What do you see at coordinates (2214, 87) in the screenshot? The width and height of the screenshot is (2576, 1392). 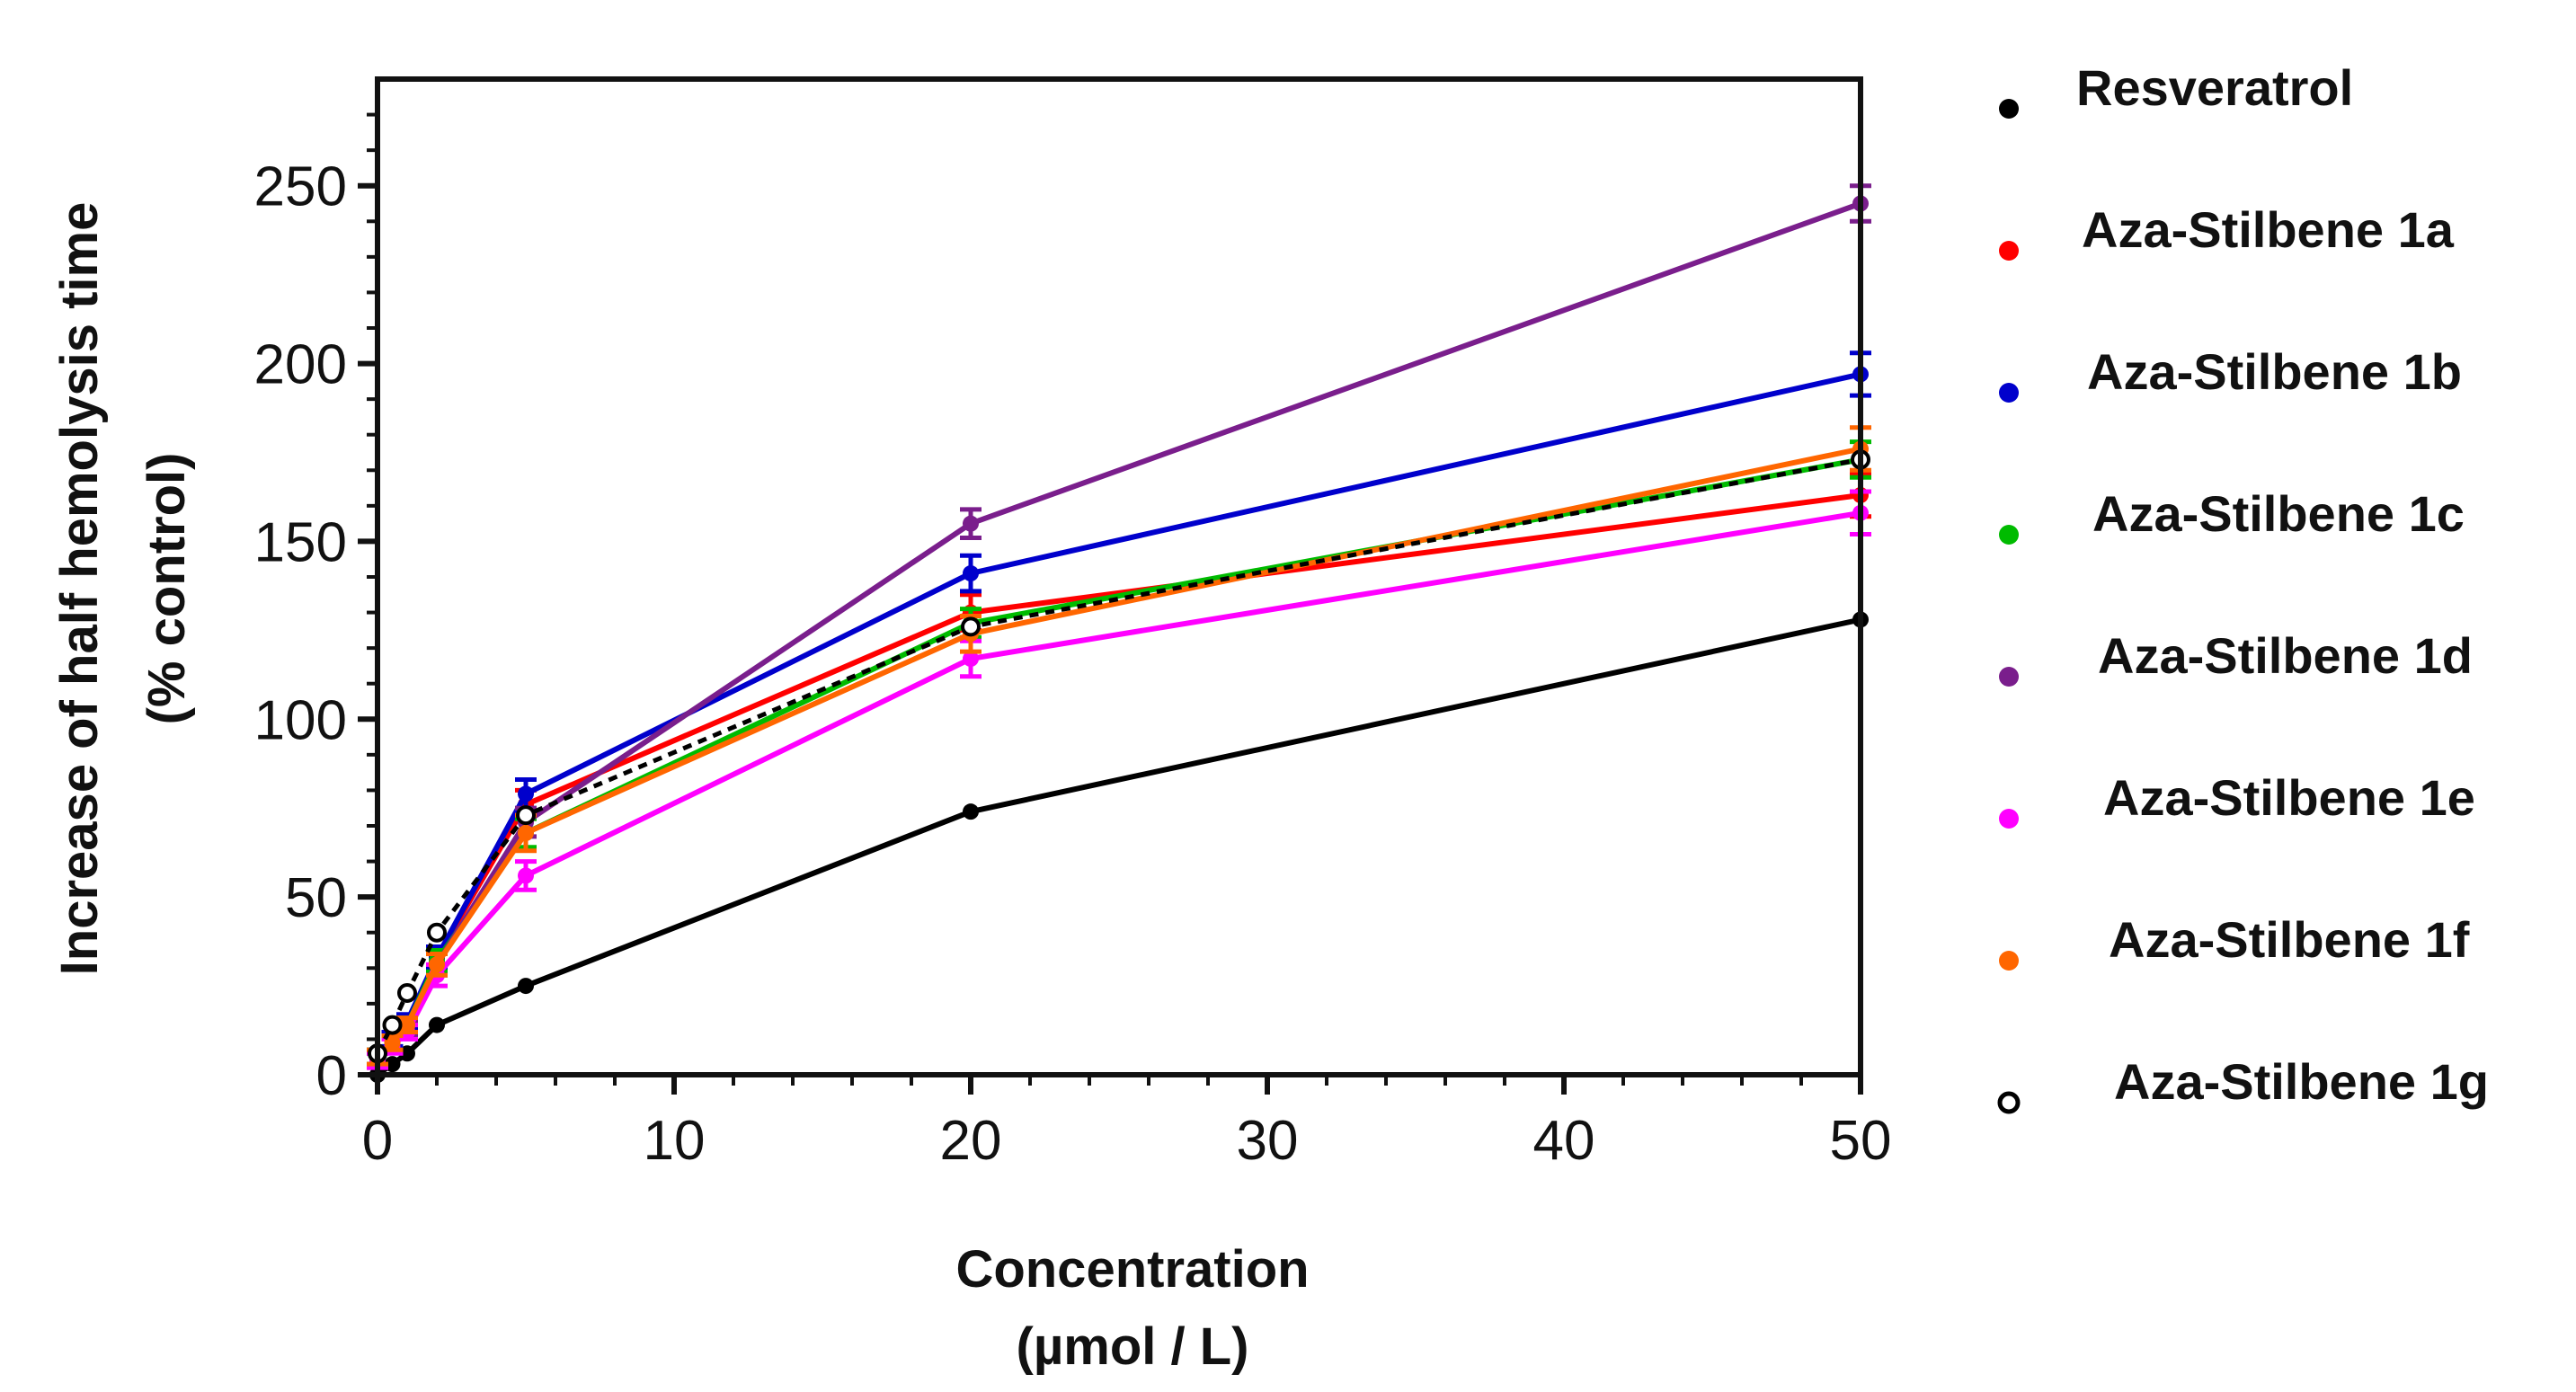 I see `legend-label: Resveratrol` at bounding box center [2214, 87].